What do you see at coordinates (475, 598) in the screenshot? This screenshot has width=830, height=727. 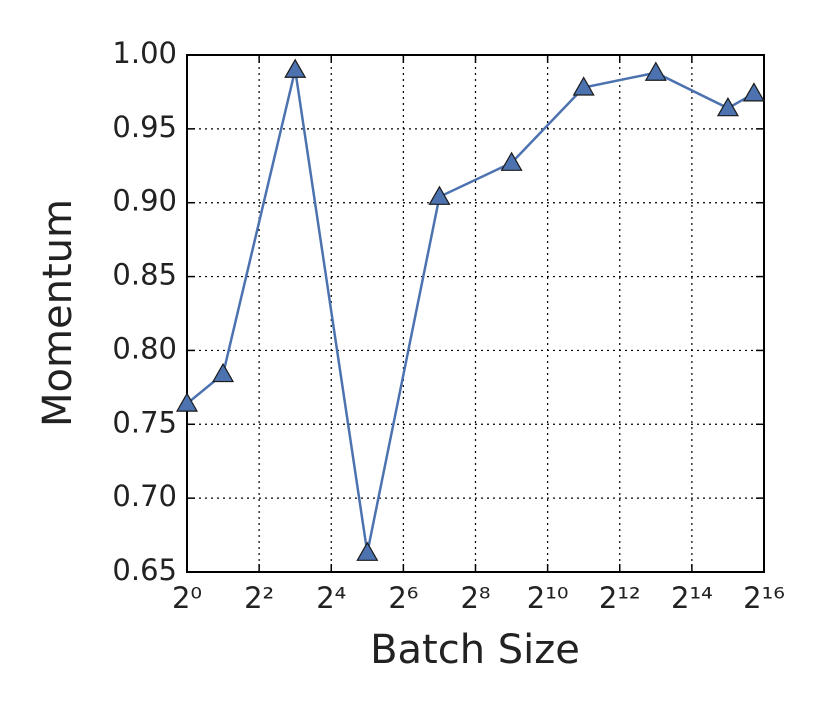 I see `x-tick-label: 2⁸` at bounding box center [475, 598].